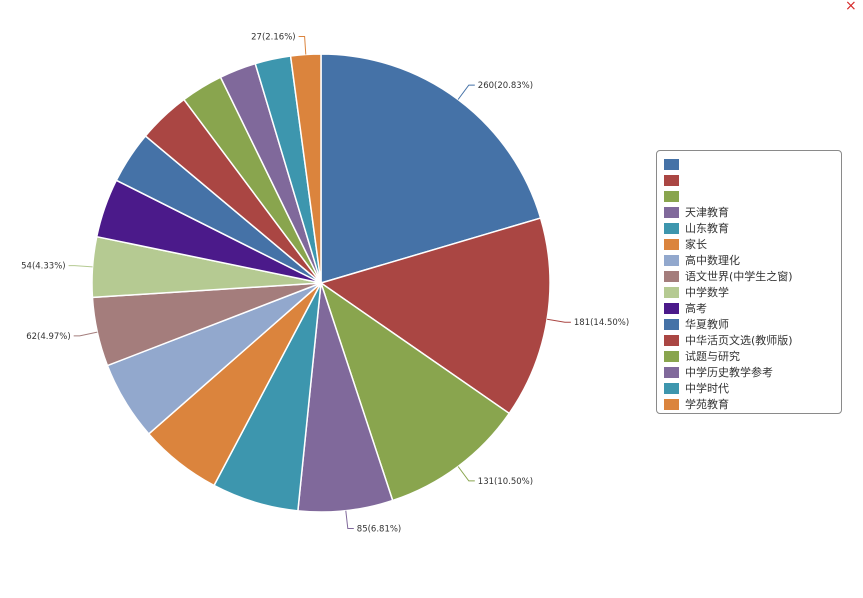  Describe the element at coordinates (749, 308) in the screenshot. I see `legend-item-9: 高考` at that location.